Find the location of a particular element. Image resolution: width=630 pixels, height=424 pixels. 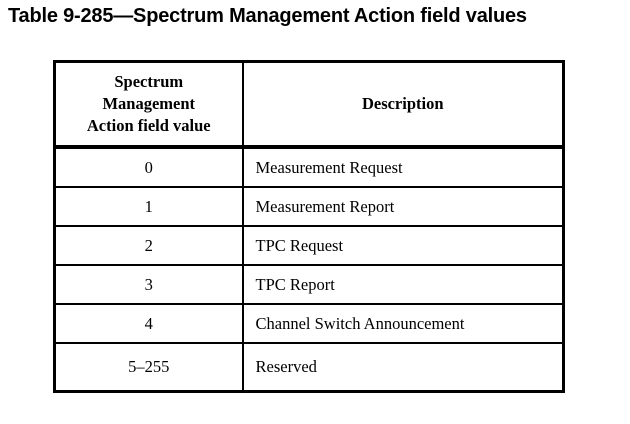

cell-description: Reserved is located at coordinates (403, 367).